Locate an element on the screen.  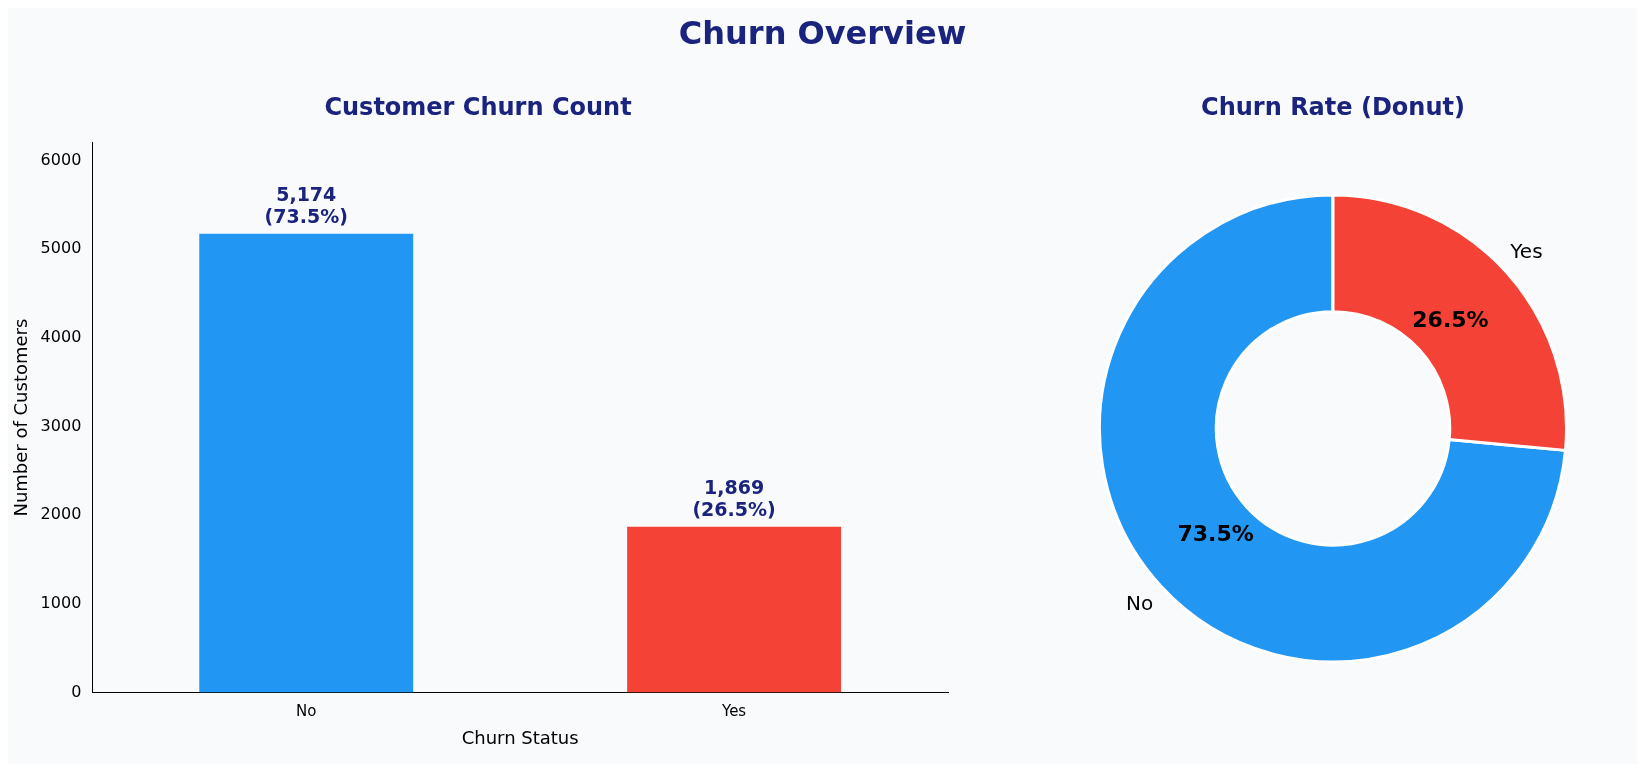
y-tick-label: 4000 is located at coordinates (61, 336).